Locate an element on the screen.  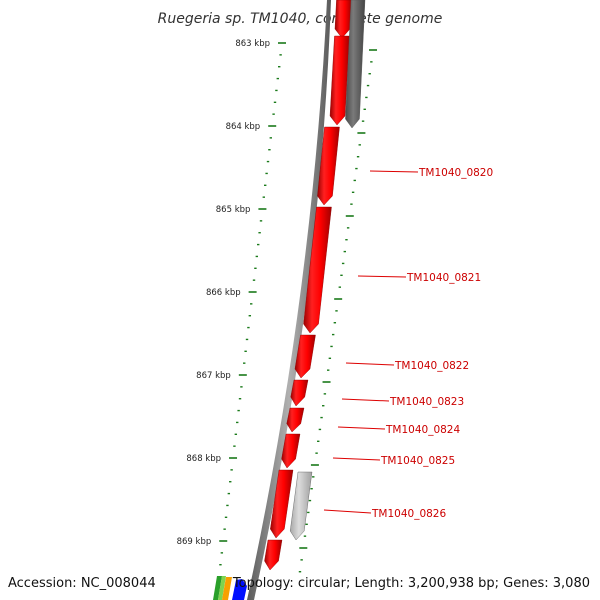
feature-orange is located at coordinates (227, 588).